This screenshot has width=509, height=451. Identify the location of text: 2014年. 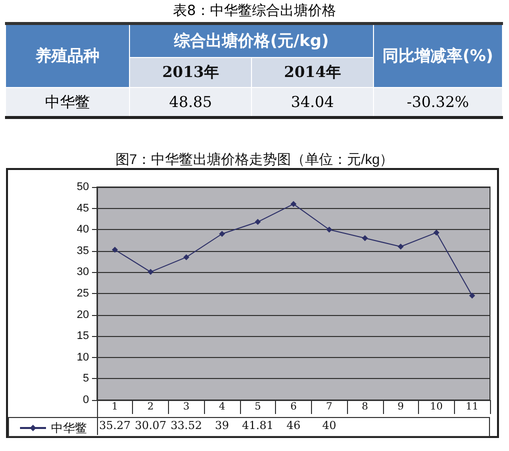
(313, 73).